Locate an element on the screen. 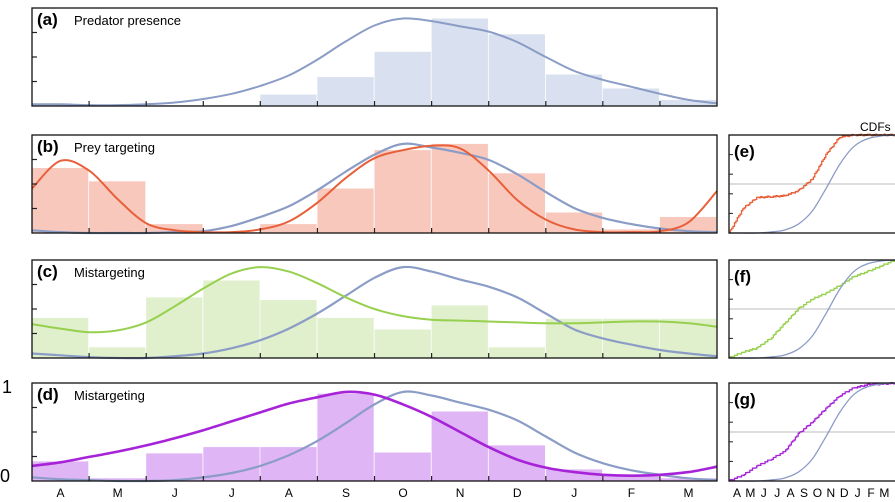 Image resolution: width=895 pixels, height=502 pixels. cdf-xtick-label-6: O is located at coordinates (817, 493).